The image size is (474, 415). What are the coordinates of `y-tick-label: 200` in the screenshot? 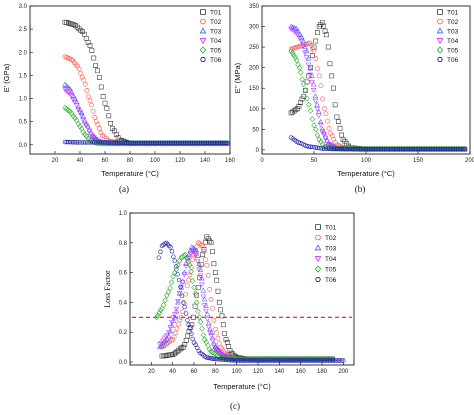 It's located at (254, 69).